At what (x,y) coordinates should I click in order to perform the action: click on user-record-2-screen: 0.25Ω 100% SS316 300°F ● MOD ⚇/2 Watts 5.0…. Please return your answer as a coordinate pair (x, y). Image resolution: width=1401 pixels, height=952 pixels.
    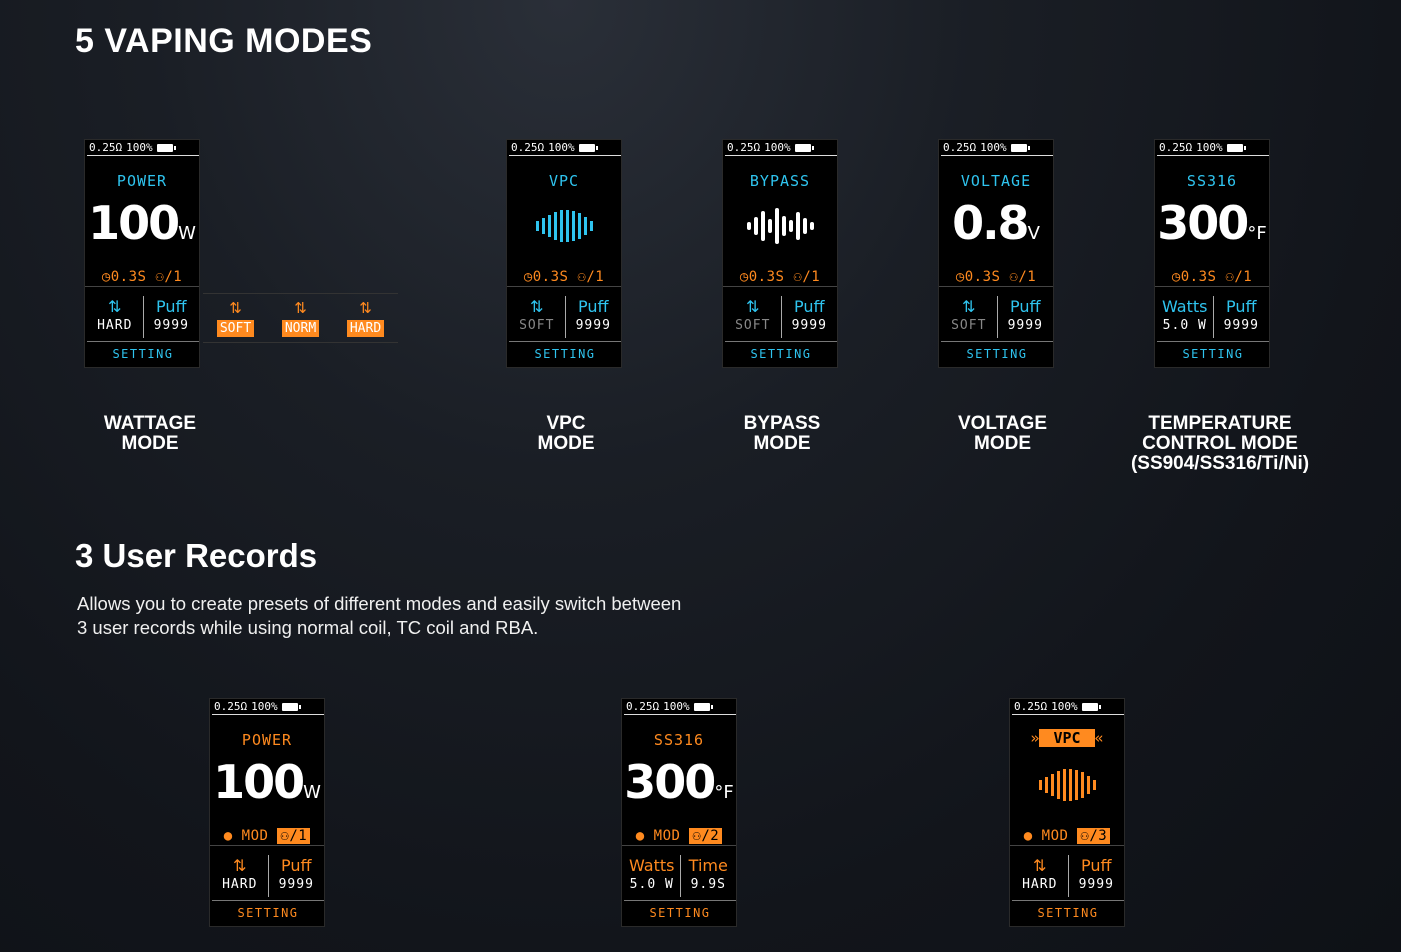
    Looking at the image, I should click on (679, 812).